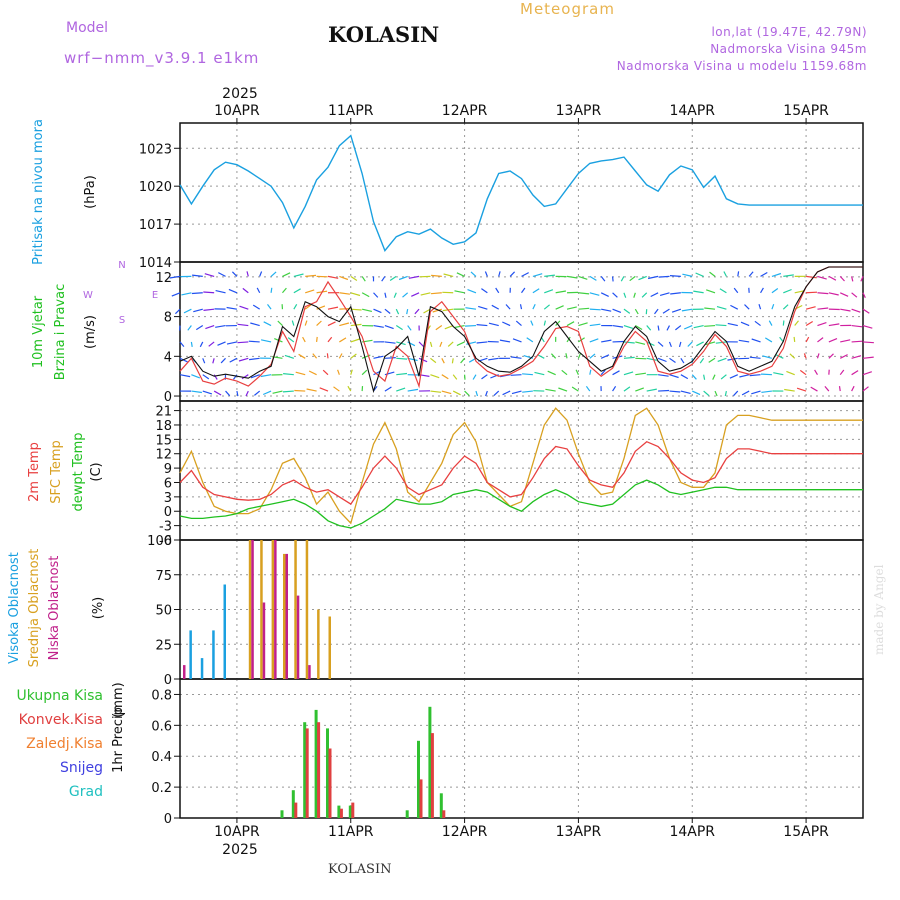 The image size is (900, 900). I want to click on lonlat-label: lon,lat (19.47E, 42.79N), so click(789, 32).